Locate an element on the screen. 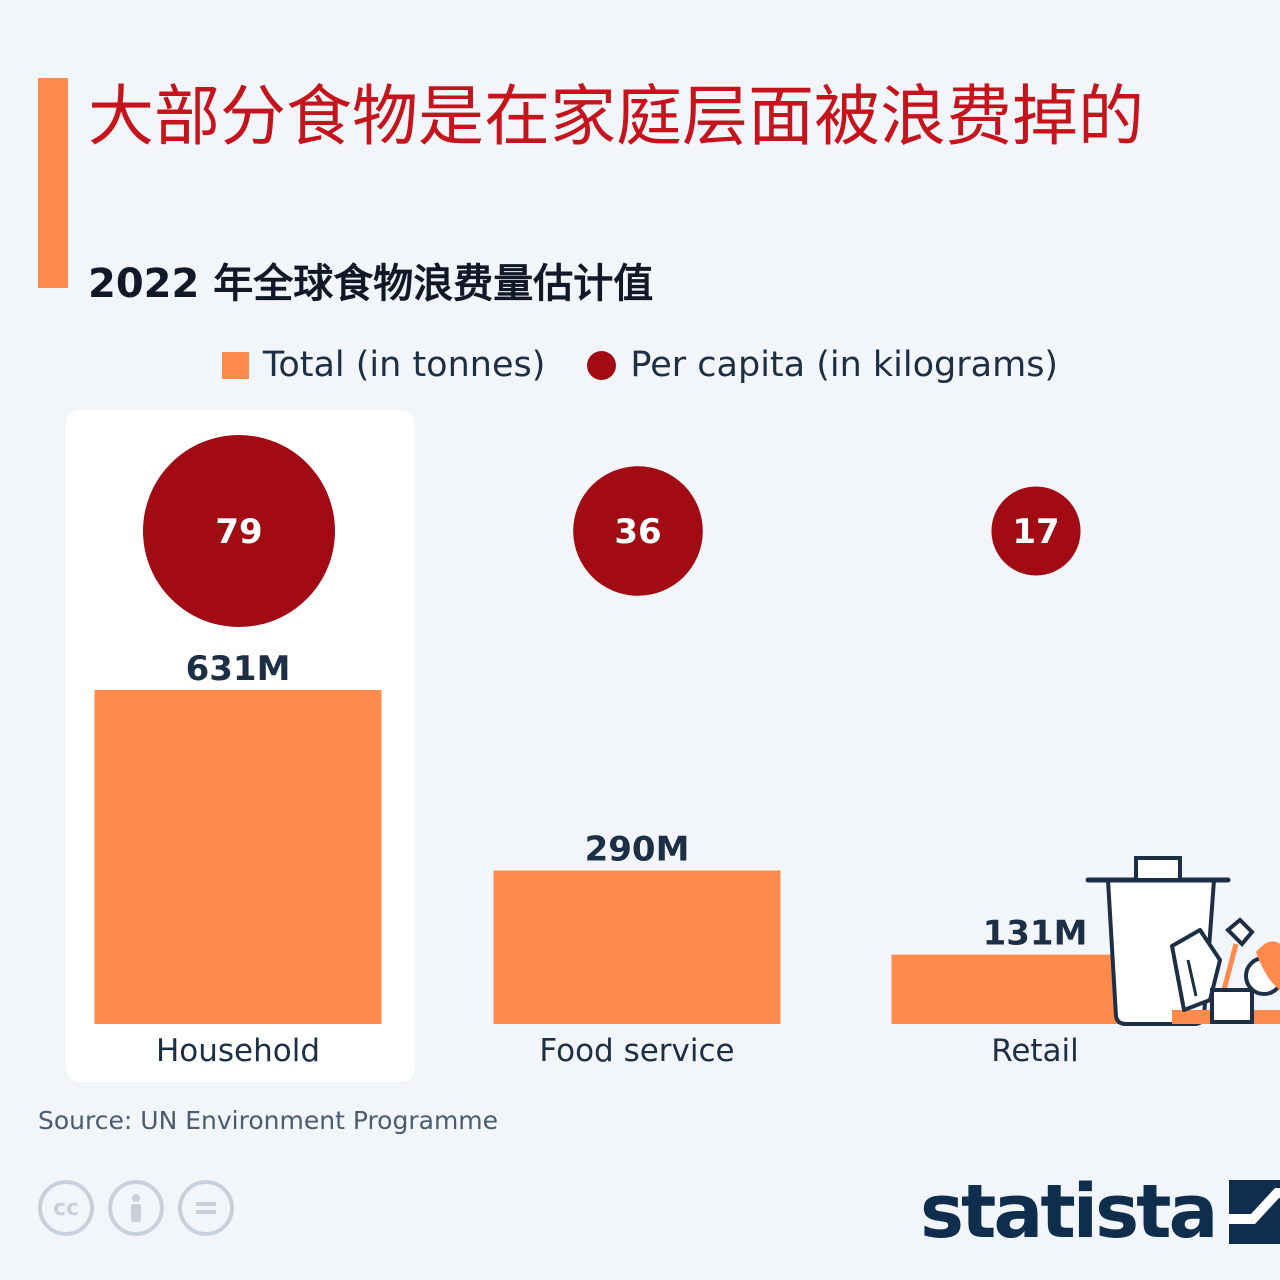 The width and height of the screenshot is (1280, 1280). statista-wordmark: statista is located at coordinates (1069, 1212).